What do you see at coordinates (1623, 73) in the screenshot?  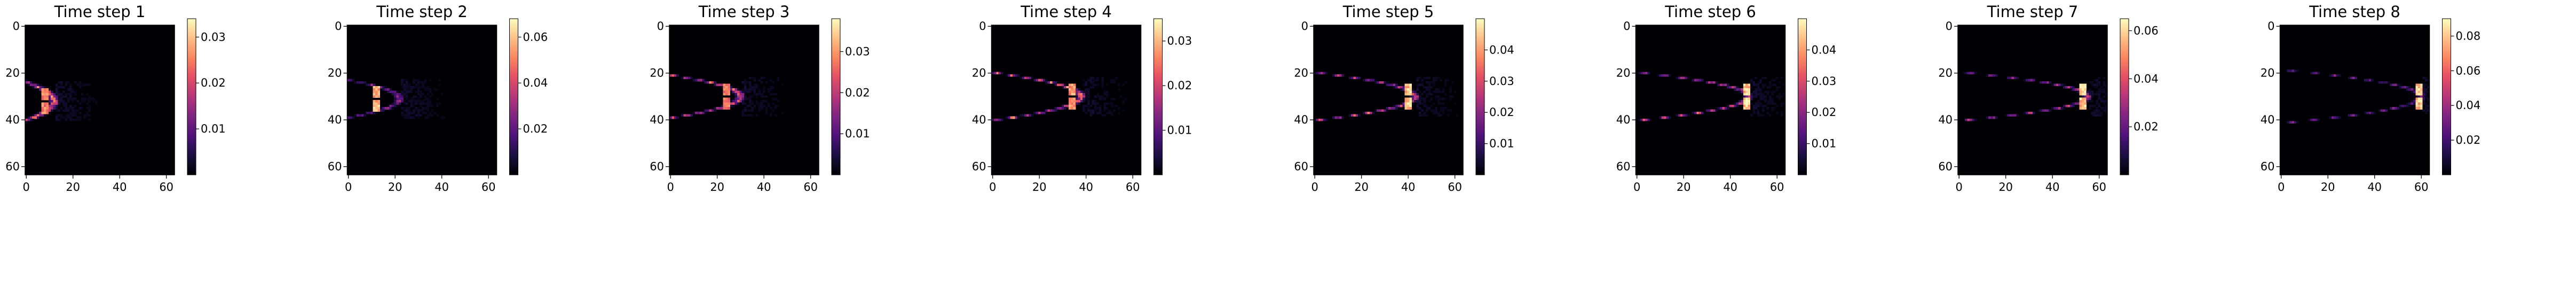 I see `y-tick-label: 20` at bounding box center [1623, 73].